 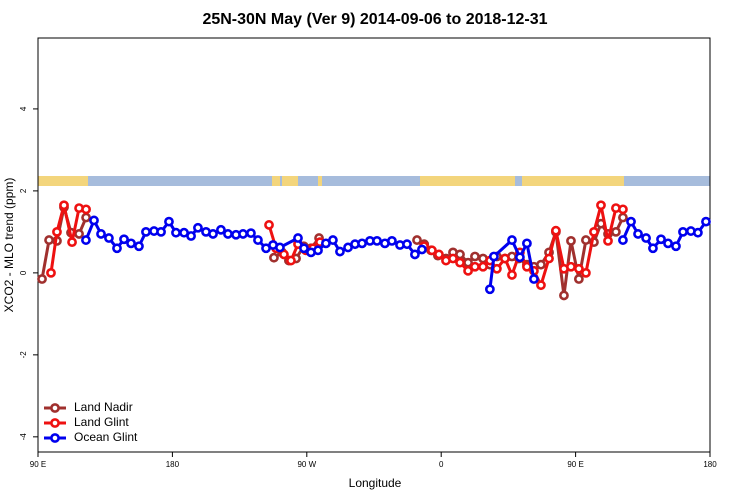 What do you see at coordinates (306, 464) in the screenshot?
I see `x-tick-label: 90 W` at bounding box center [306, 464].